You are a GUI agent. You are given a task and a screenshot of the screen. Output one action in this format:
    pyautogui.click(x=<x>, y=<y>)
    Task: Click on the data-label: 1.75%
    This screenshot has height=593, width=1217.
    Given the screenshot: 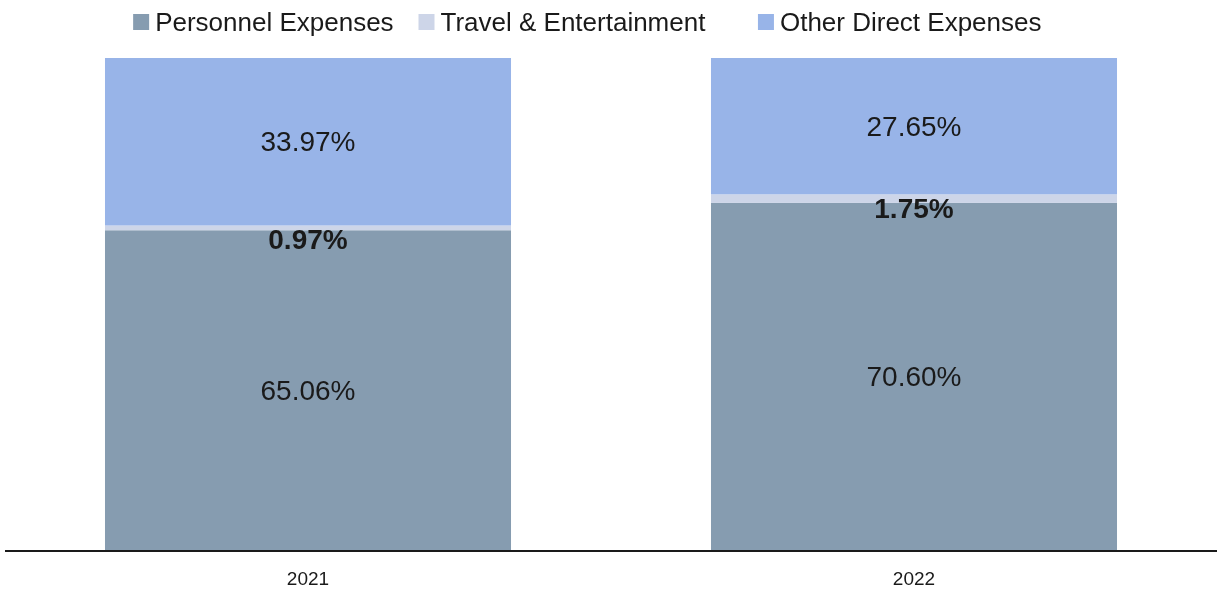 What is the action you would take?
    pyautogui.click(x=914, y=208)
    